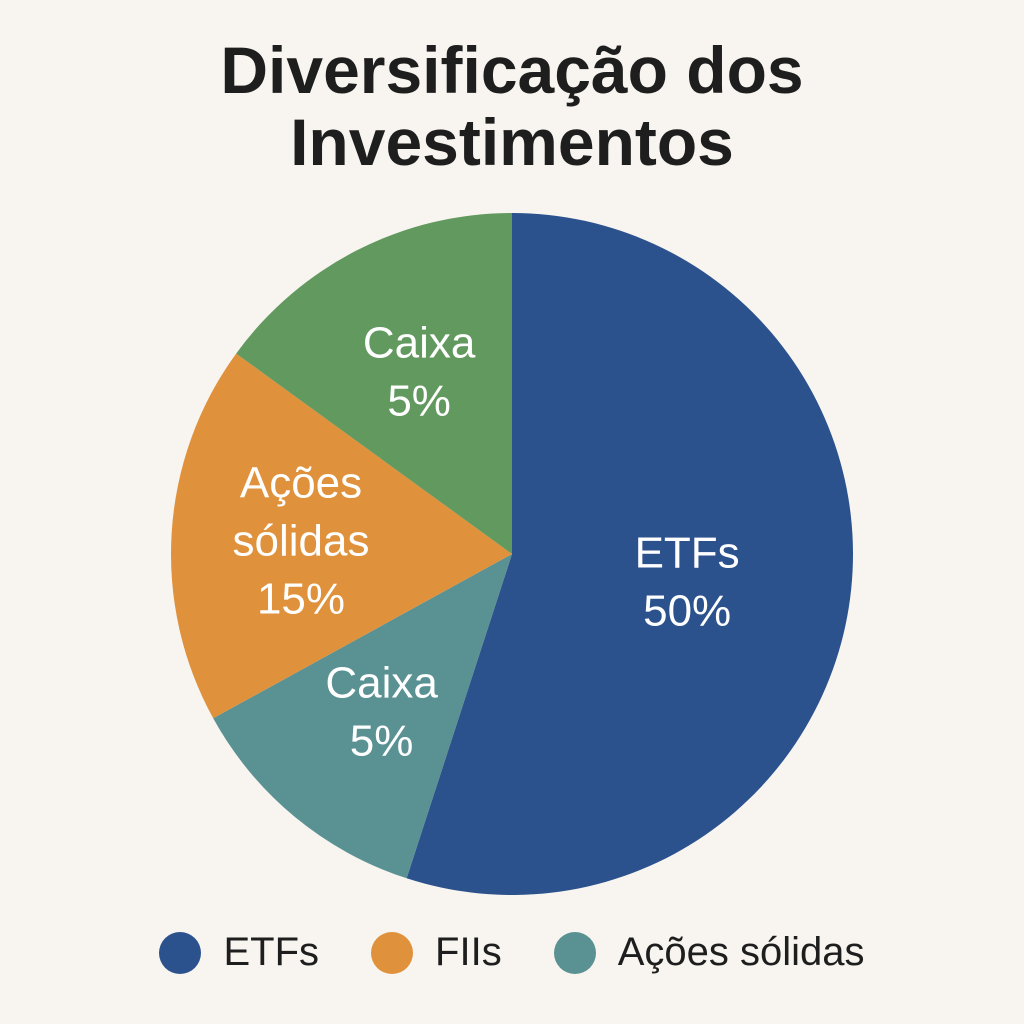  I want to click on slice-label-1: ETFs 50%, so click(687, 582).